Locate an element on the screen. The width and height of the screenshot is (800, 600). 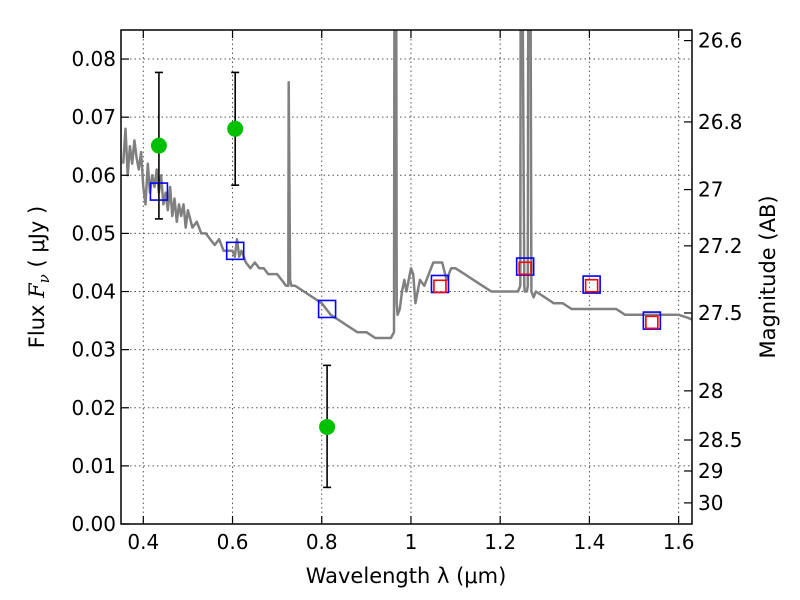
x-tick-label: 1.2 is located at coordinates (500, 542).